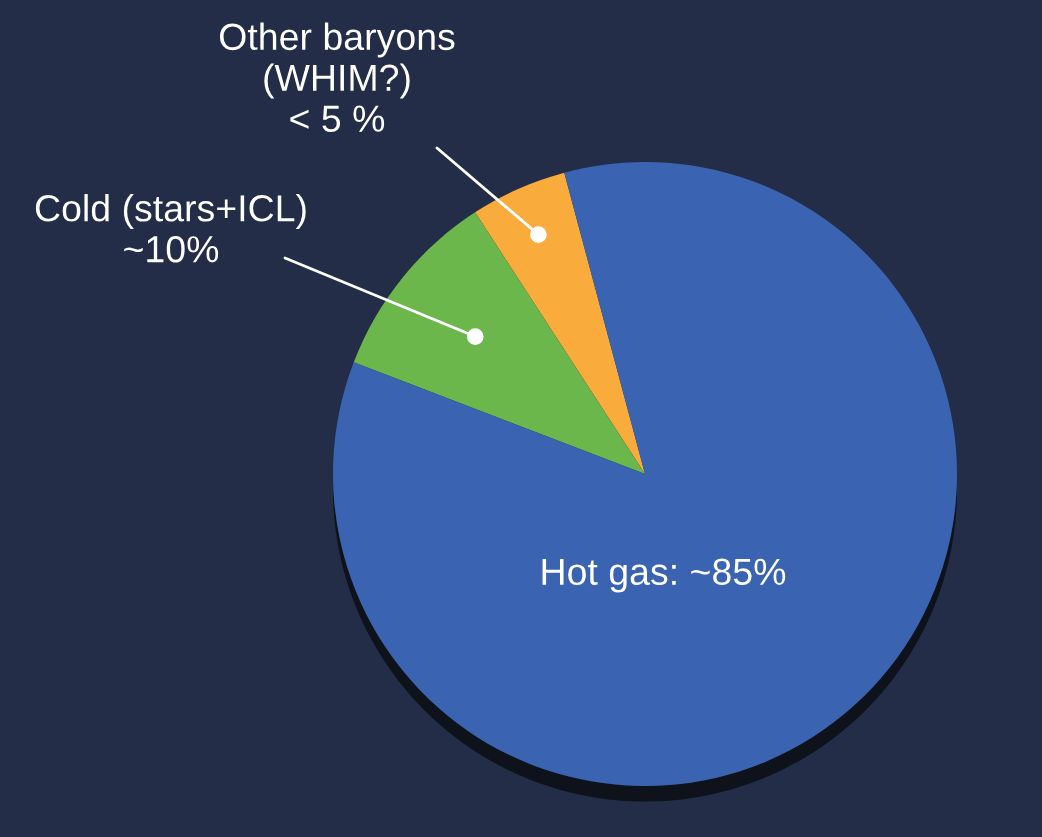 The height and width of the screenshot is (837, 1042). I want to click on slice-label: Other baryons (WHIM?) < 5 %, so click(337, 77).